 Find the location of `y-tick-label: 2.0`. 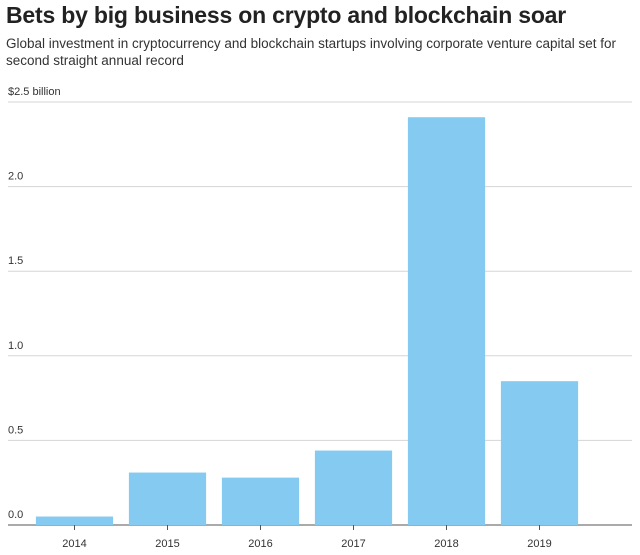

y-tick-label: 2.0 is located at coordinates (15, 177).